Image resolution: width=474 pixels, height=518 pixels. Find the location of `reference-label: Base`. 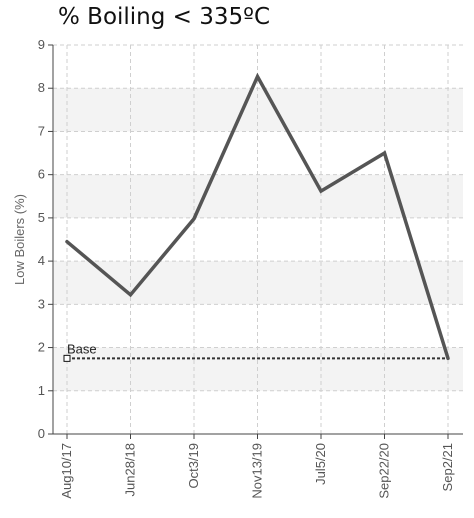

reference-label: Base is located at coordinates (82, 348).